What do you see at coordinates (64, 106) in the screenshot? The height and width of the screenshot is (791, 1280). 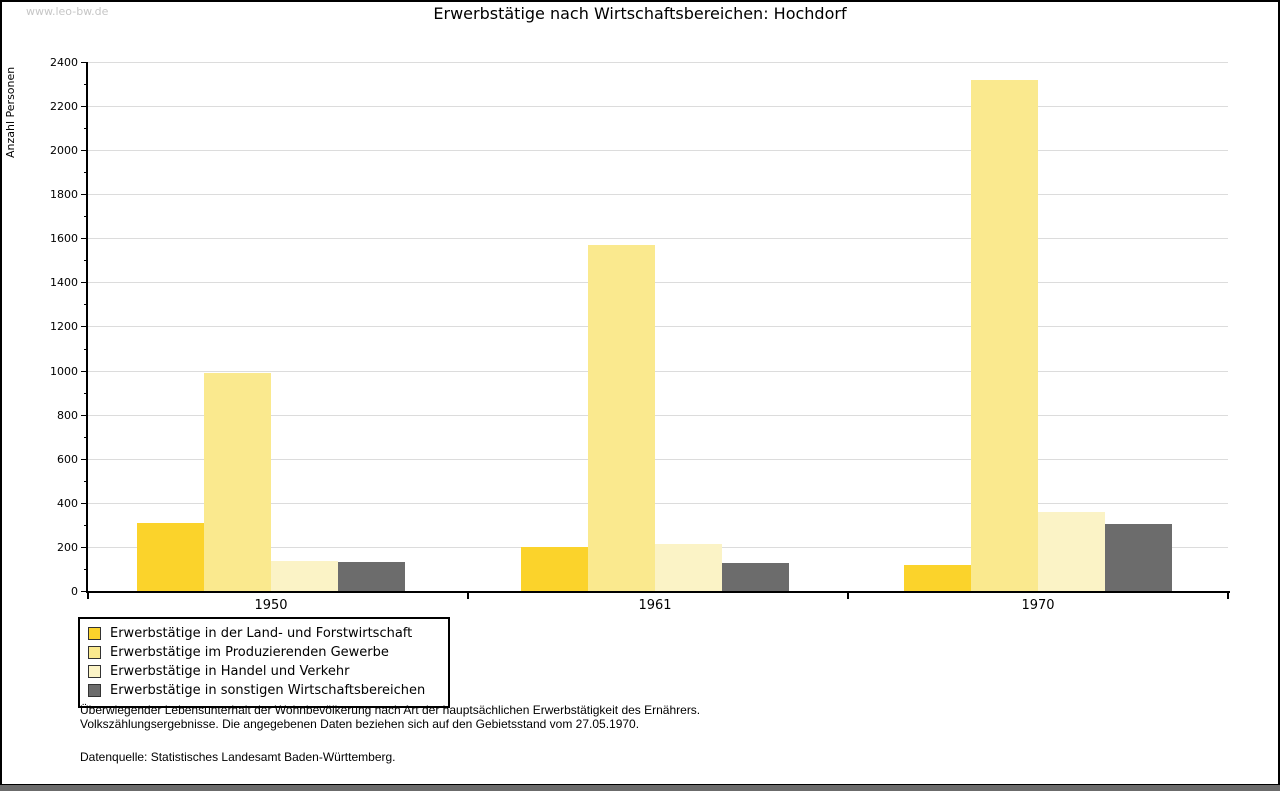 I see `y-tick-label-2200: 2200` at bounding box center [64, 106].